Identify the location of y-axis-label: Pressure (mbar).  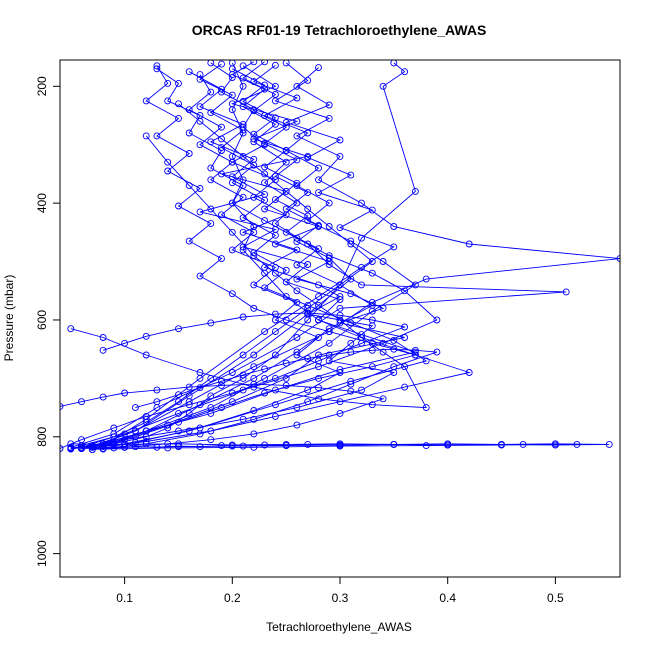
(9, 318).